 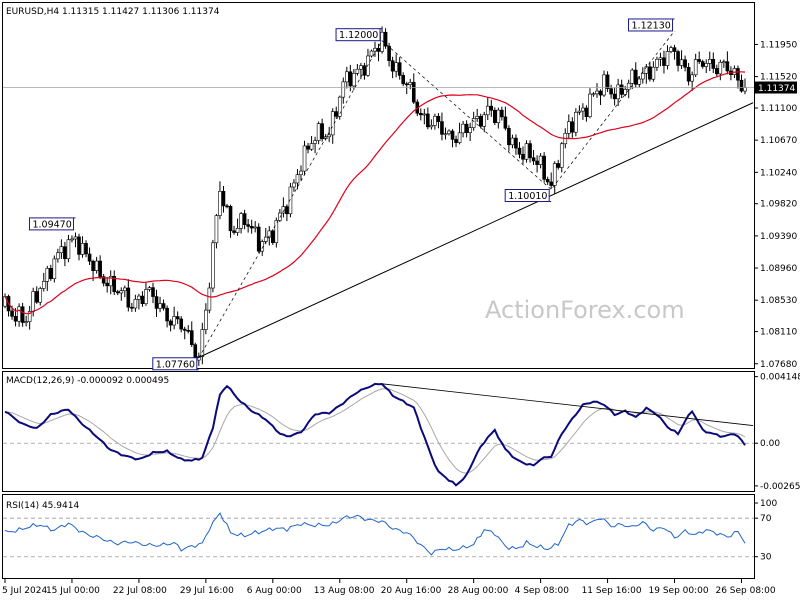 I want to click on time-axis-label: 29 Jul 16:00, so click(x=207, y=591).